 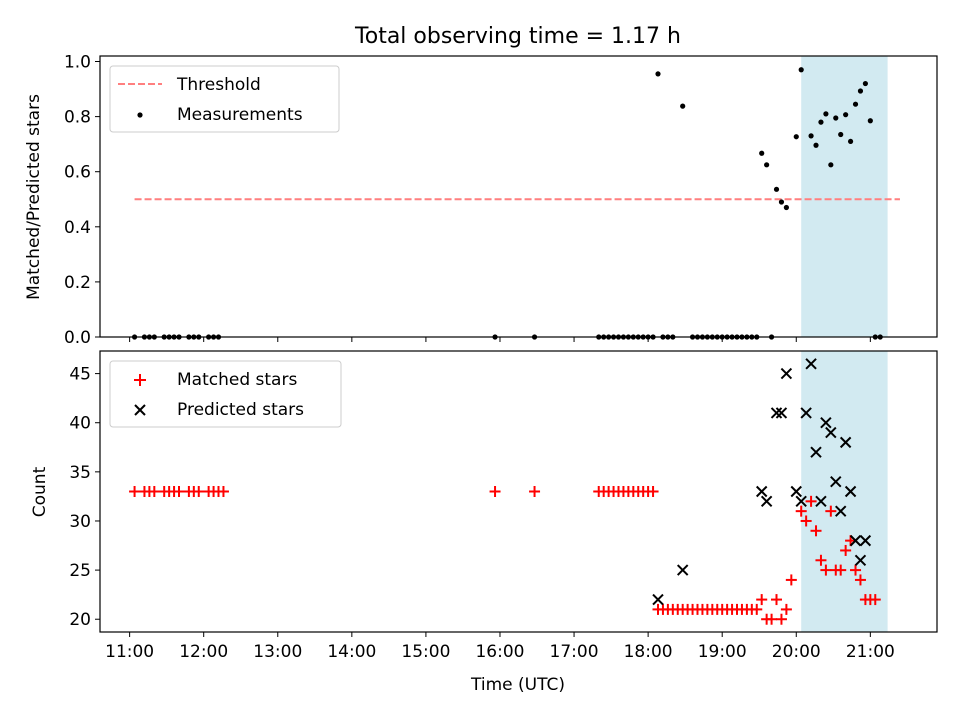 What do you see at coordinates (870, 652) in the screenshot?
I see `x-tick-label: 21:00` at bounding box center [870, 652].